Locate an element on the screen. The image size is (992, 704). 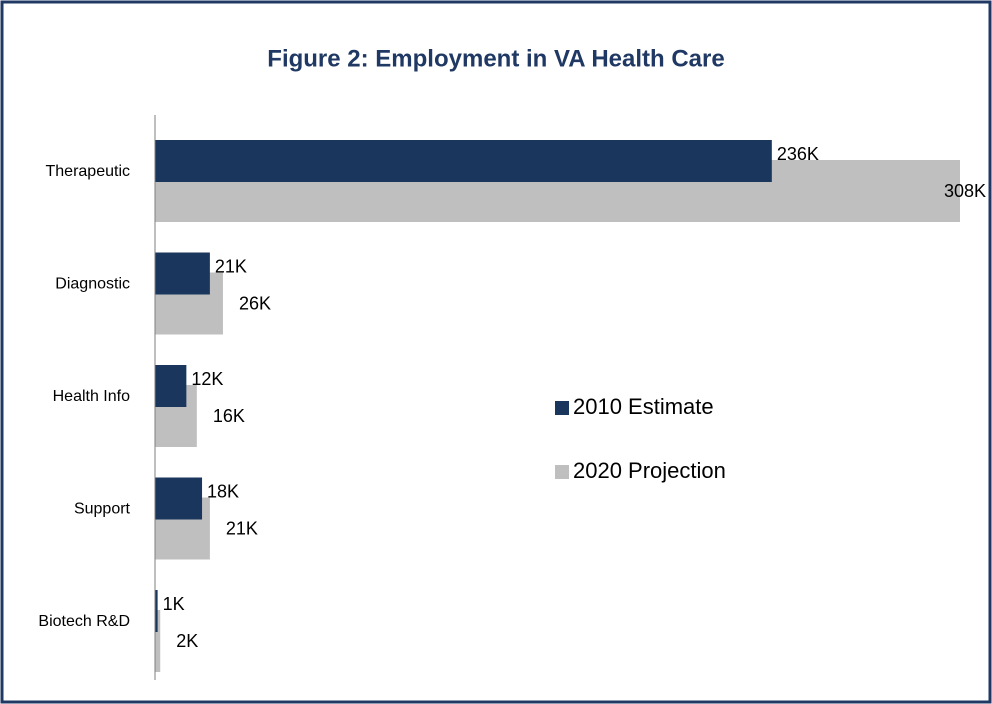
category-label: Biotech R&D is located at coordinates (84, 621).